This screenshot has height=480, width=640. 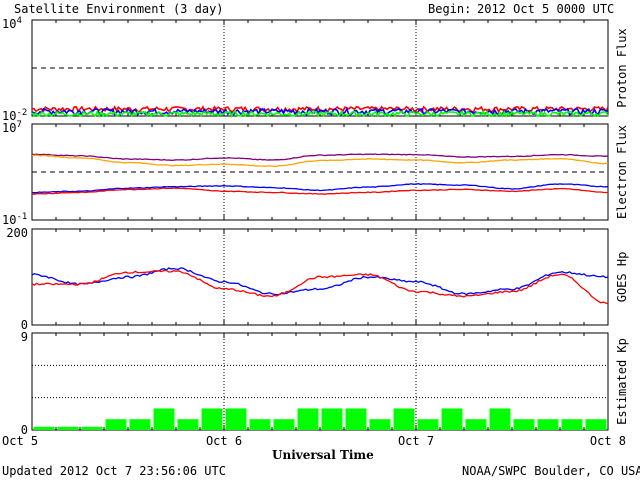 What do you see at coordinates (12, 127) in the screenshot?
I see `y-tick-label: 107` at bounding box center [12, 127].